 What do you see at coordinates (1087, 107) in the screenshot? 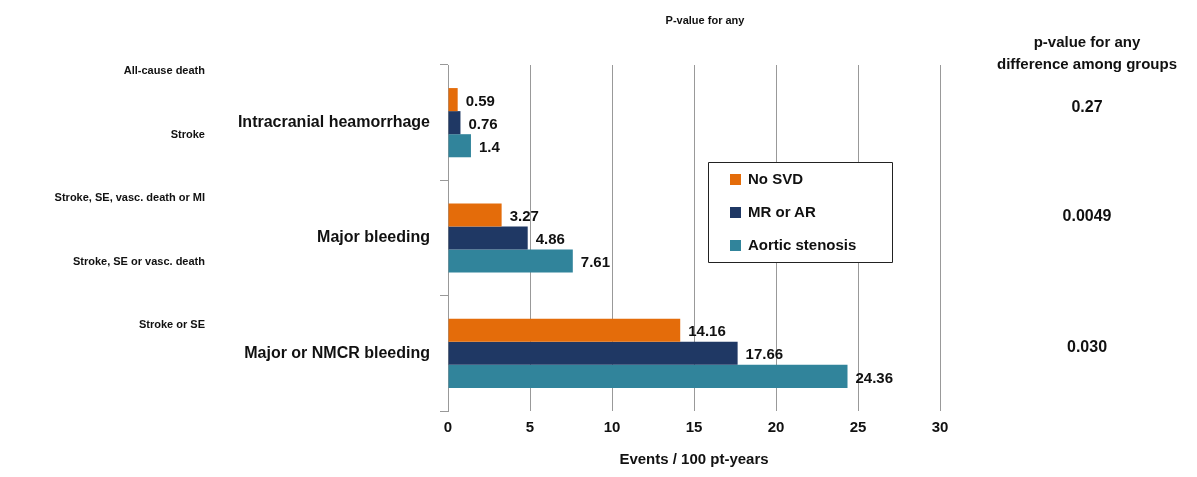
I see `text: 0.27` at bounding box center [1087, 107].